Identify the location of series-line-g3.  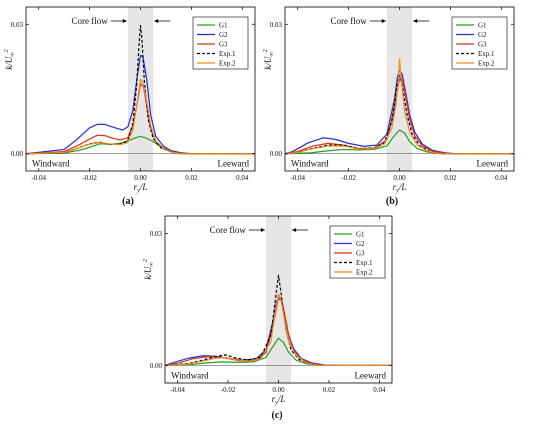
(399, 116).